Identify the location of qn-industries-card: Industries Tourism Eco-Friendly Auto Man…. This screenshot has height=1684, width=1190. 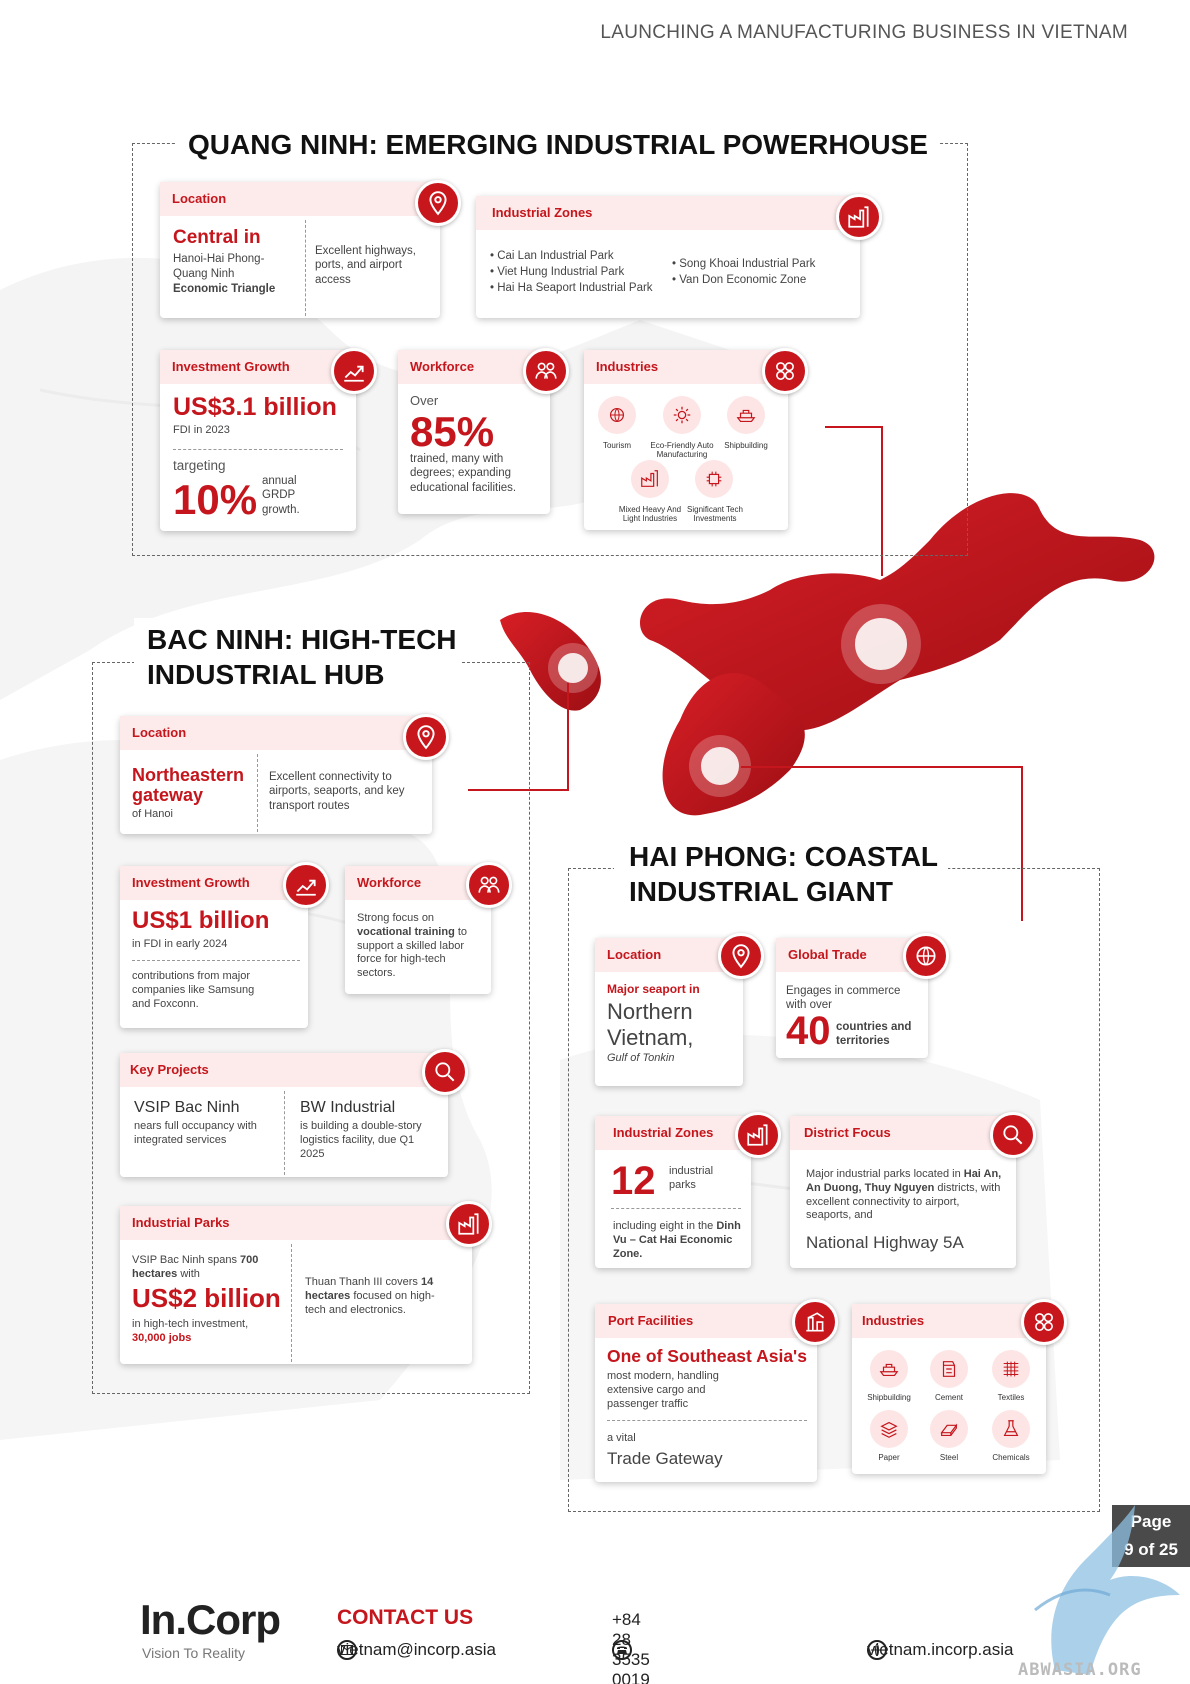
(686, 440).